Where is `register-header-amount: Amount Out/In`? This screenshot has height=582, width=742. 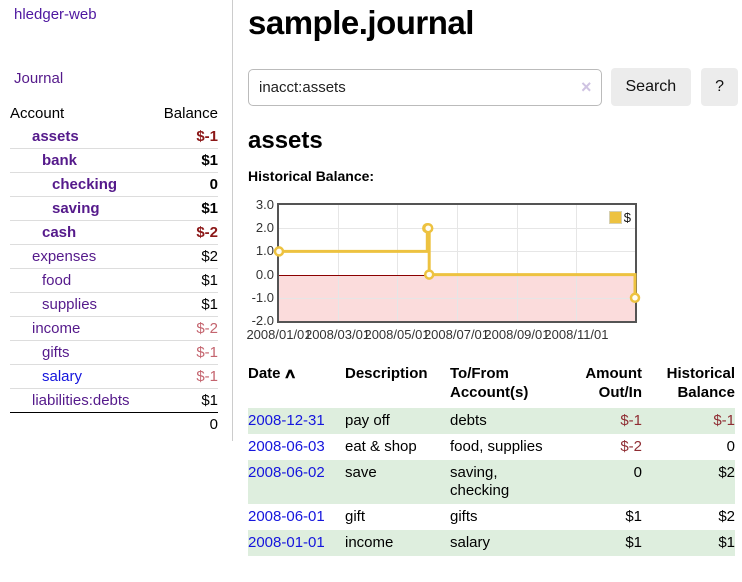 register-header-amount: Amount Out/In is located at coordinates (613, 383).